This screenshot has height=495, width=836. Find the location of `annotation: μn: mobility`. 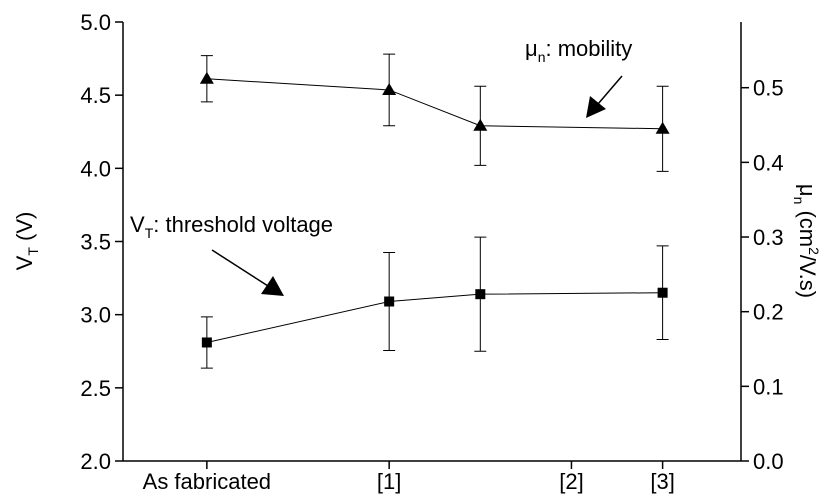

annotation: μn: mobility is located at coordinates (578, 50).